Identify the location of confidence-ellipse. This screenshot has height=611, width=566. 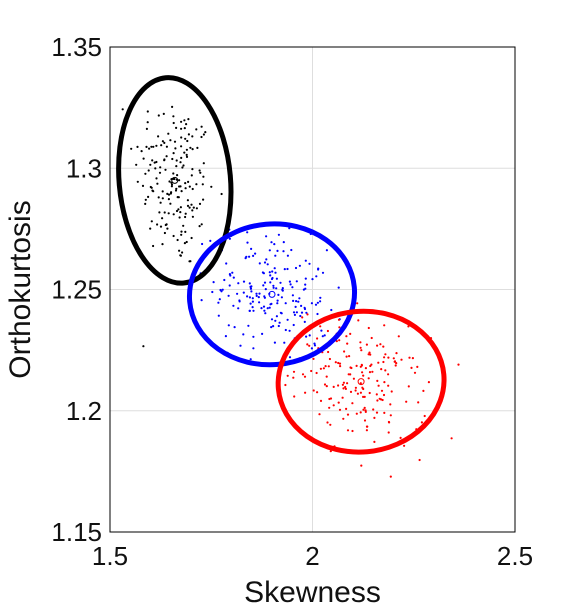
(272, 294).